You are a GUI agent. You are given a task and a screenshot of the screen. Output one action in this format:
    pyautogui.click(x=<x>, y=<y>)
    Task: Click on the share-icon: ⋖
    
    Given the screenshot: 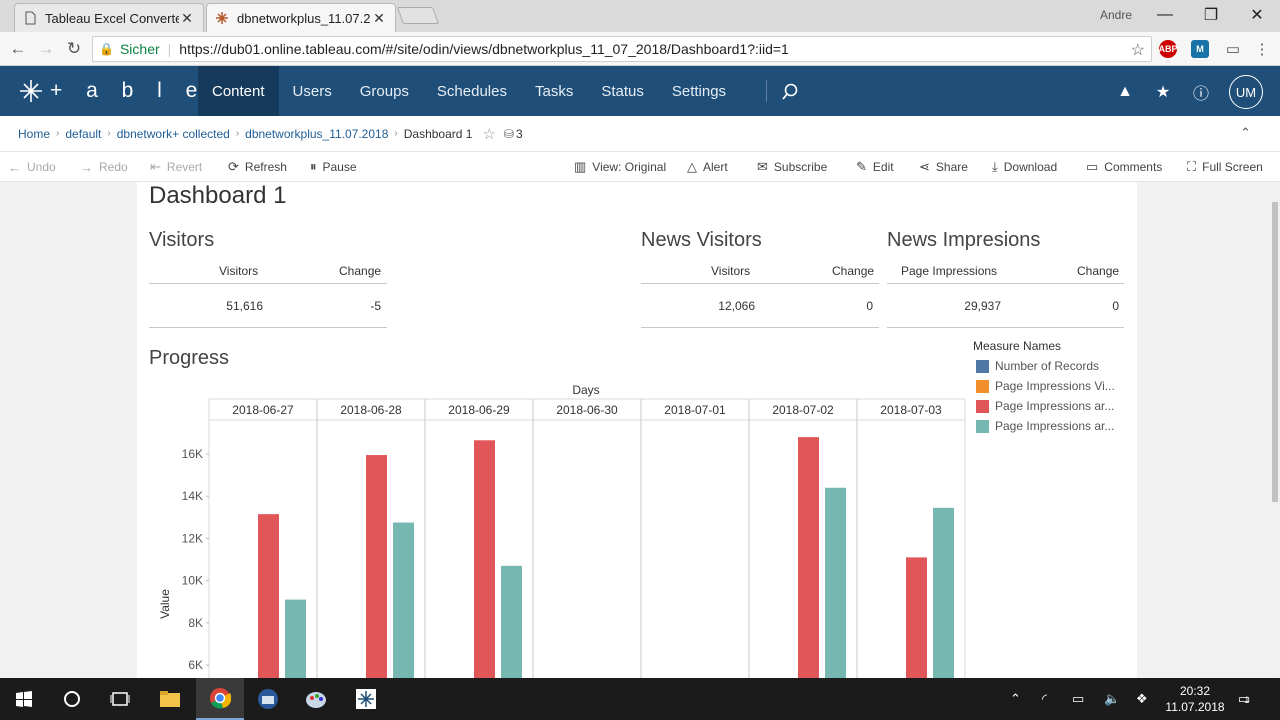 What is the action you would take?
    pyautogui.click(x=924, y=166)
    